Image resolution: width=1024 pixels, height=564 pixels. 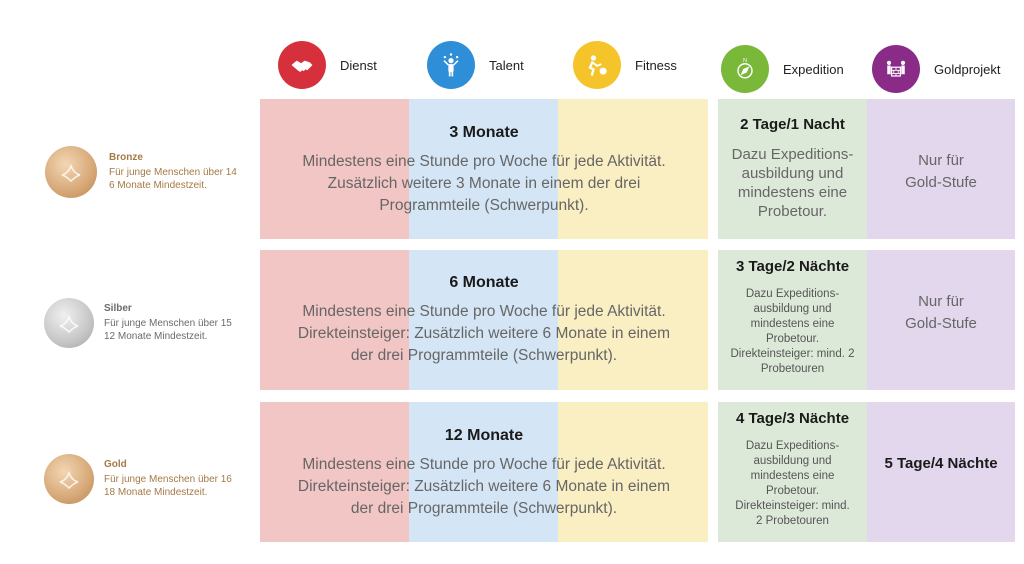 What do you see at coordinates (941, 172) in the screenshot?
I see `bronze-goldprojekt-note: Nur für Gold-Stufe` at bounding box center [941, 172].